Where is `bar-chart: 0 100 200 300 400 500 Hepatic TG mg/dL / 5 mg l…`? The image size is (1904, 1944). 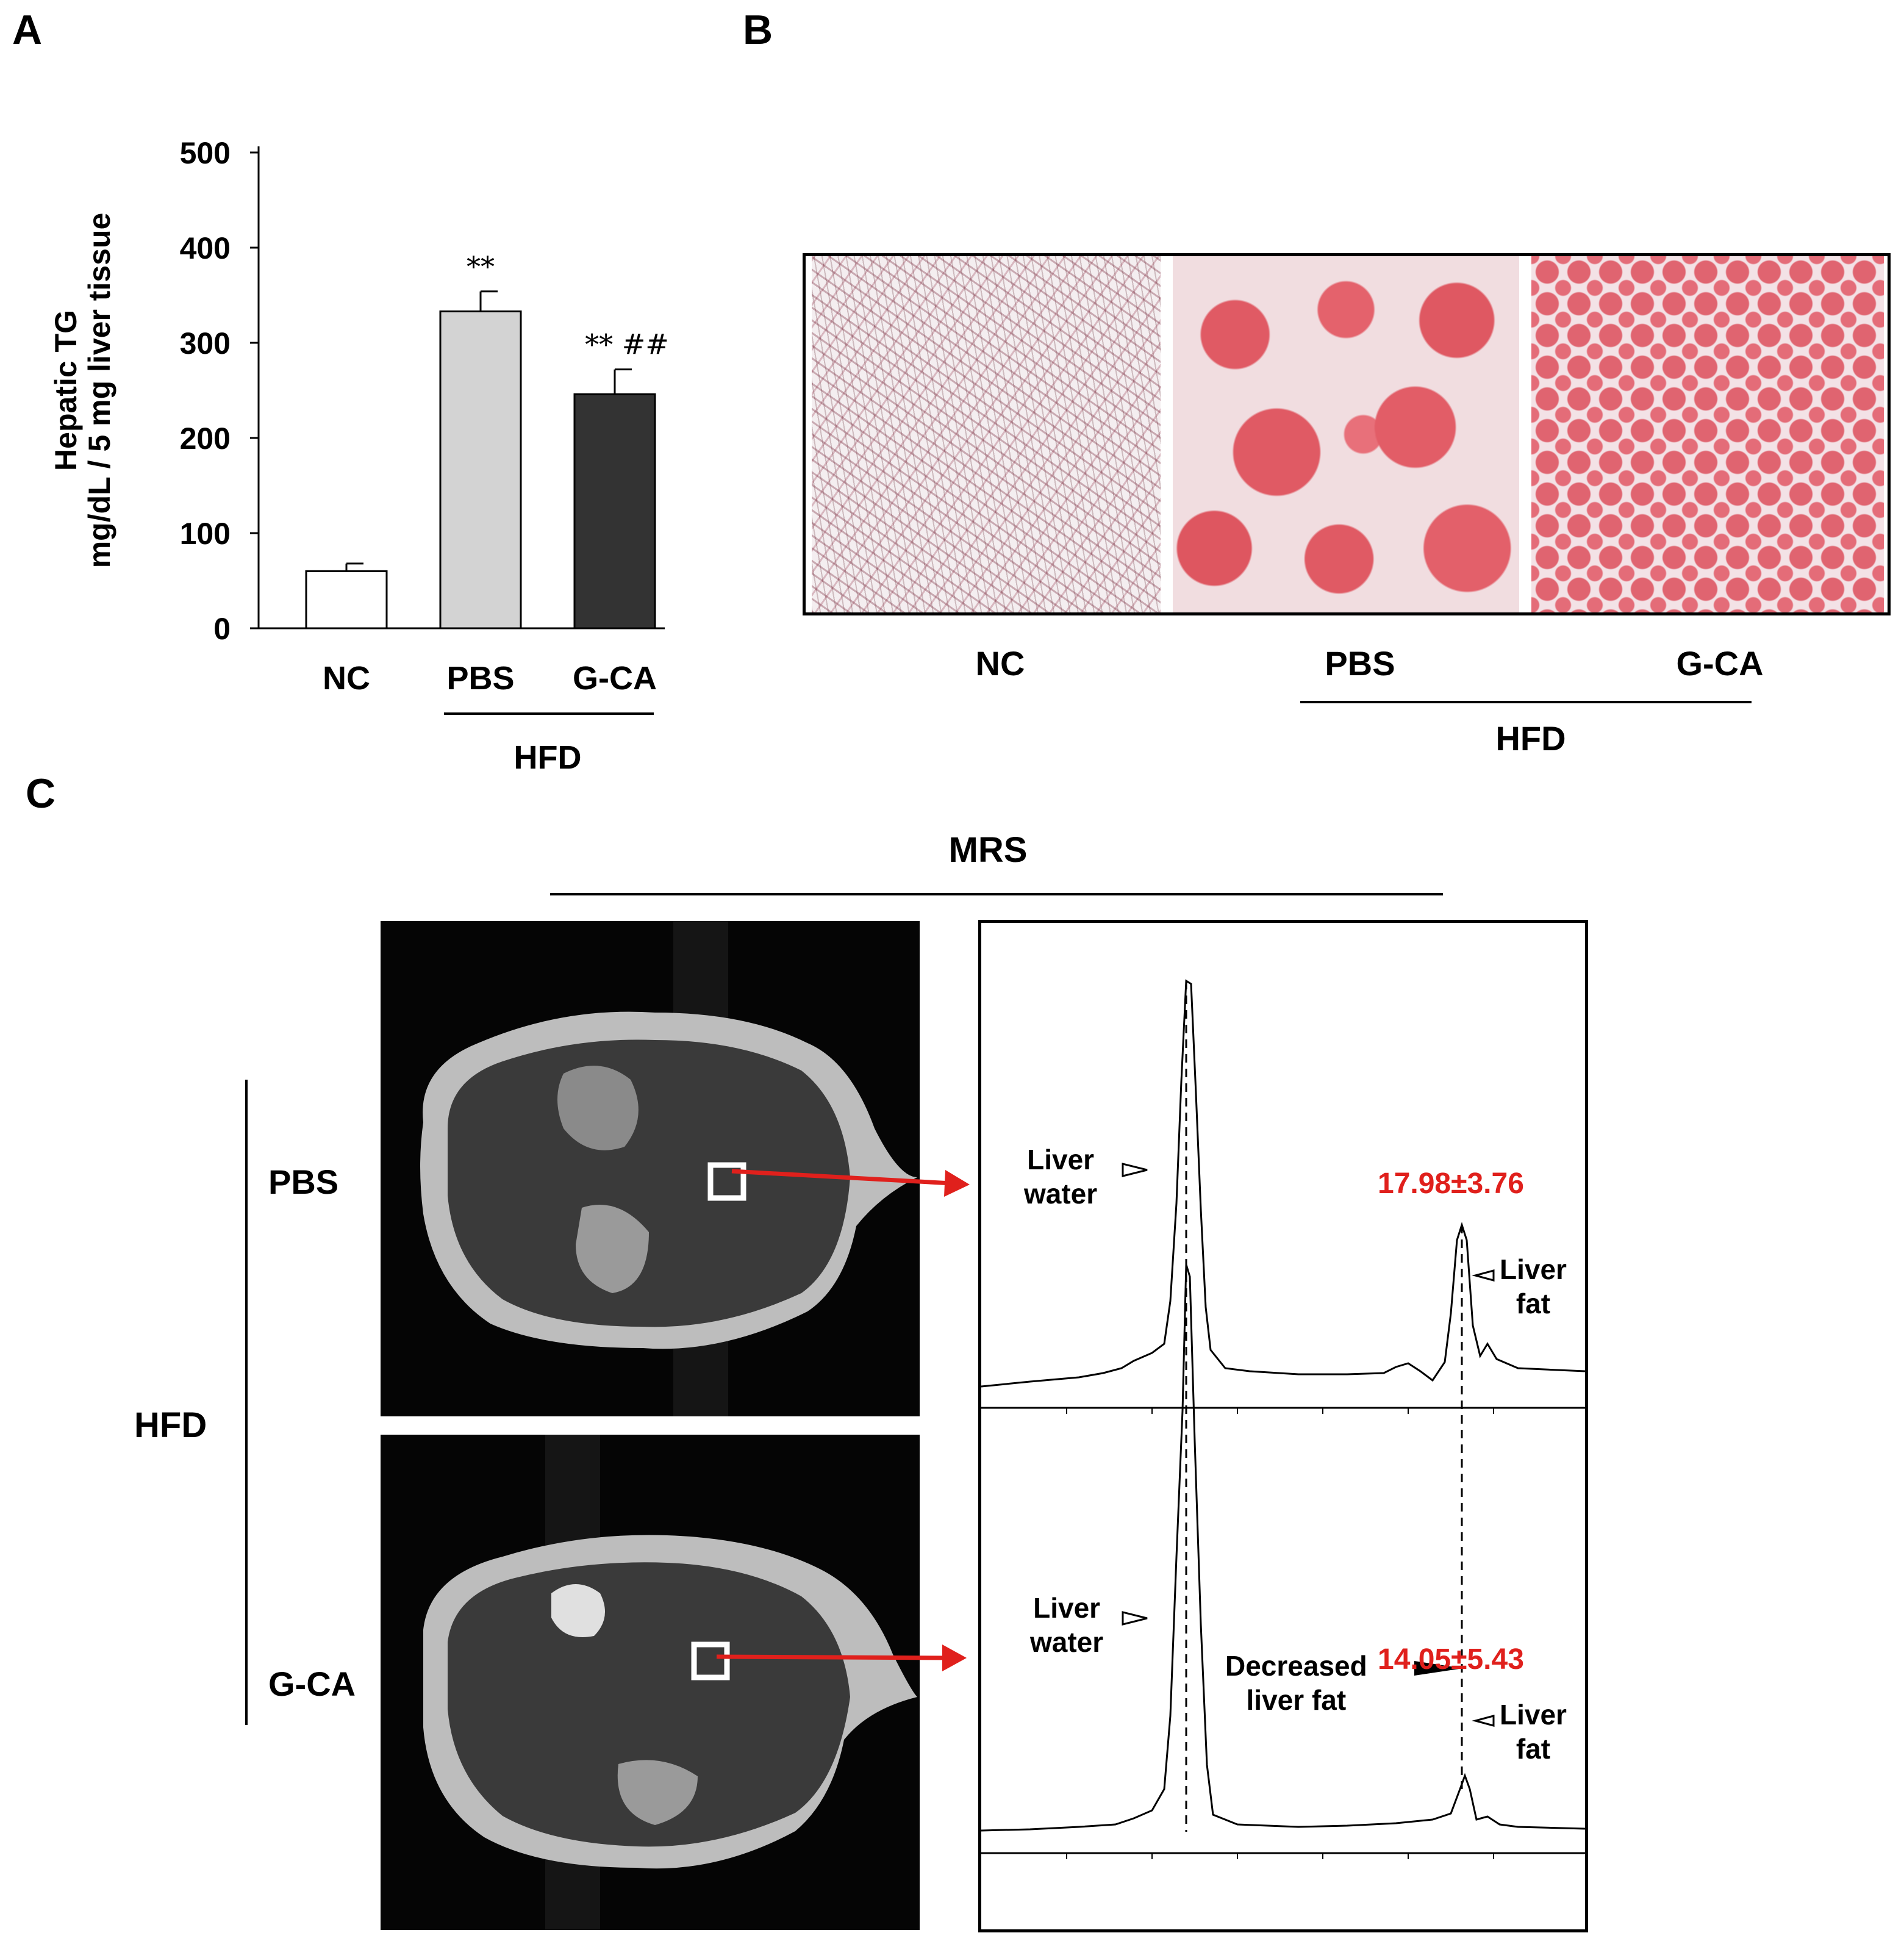
bar-chart: 0 100 200 300 400 500 Hepatic TG mg/dL / 5 mg l… is located at coordinates (359, 456).